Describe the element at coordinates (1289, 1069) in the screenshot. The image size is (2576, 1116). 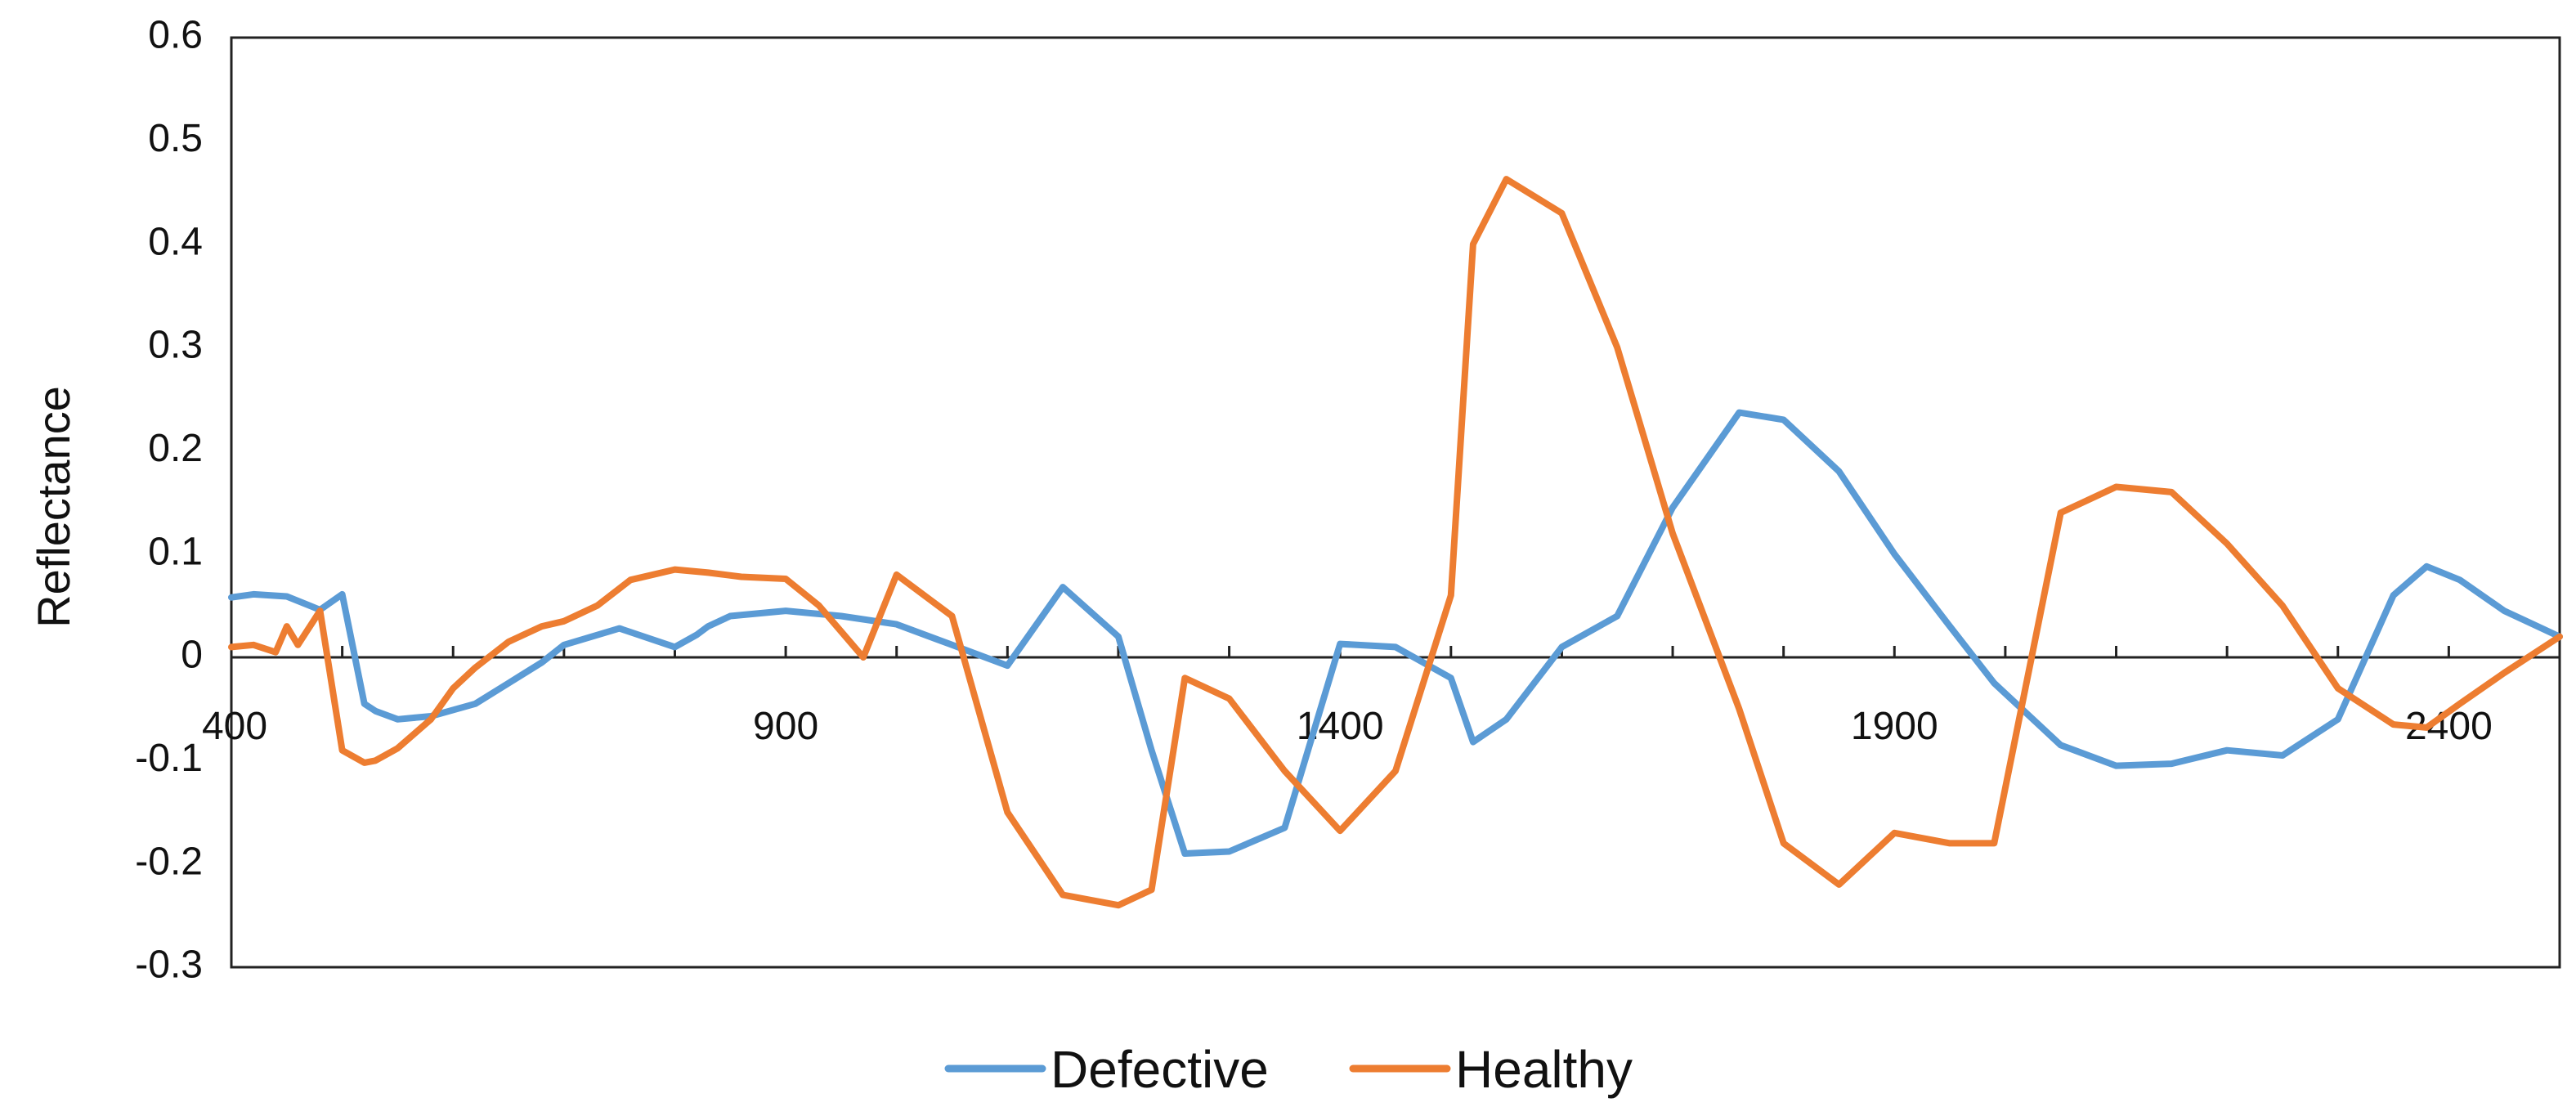
I see `legend: Defective Healthy` at that location.